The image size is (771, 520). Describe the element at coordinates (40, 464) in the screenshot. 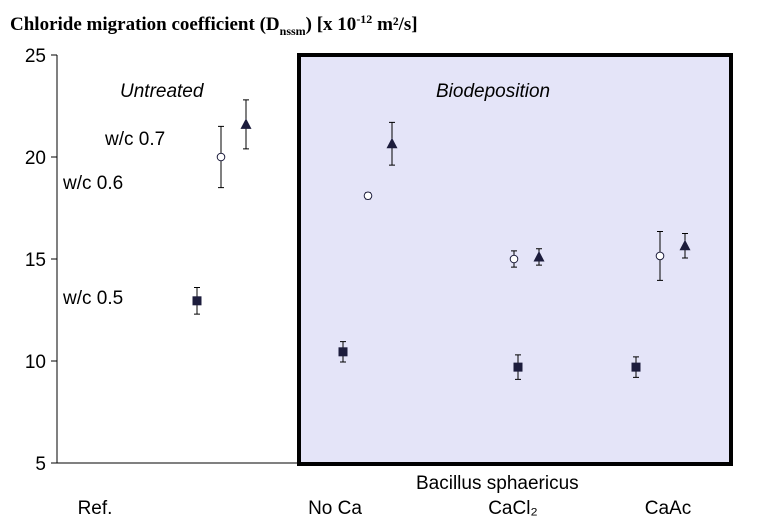

I see `y-tick-label: 5` at that location.